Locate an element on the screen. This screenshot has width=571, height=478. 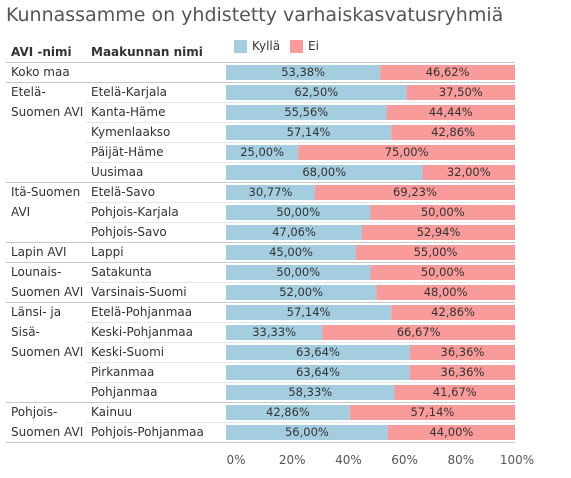
value-label-kylla: 55,56% is located at coordinates (306, 112).